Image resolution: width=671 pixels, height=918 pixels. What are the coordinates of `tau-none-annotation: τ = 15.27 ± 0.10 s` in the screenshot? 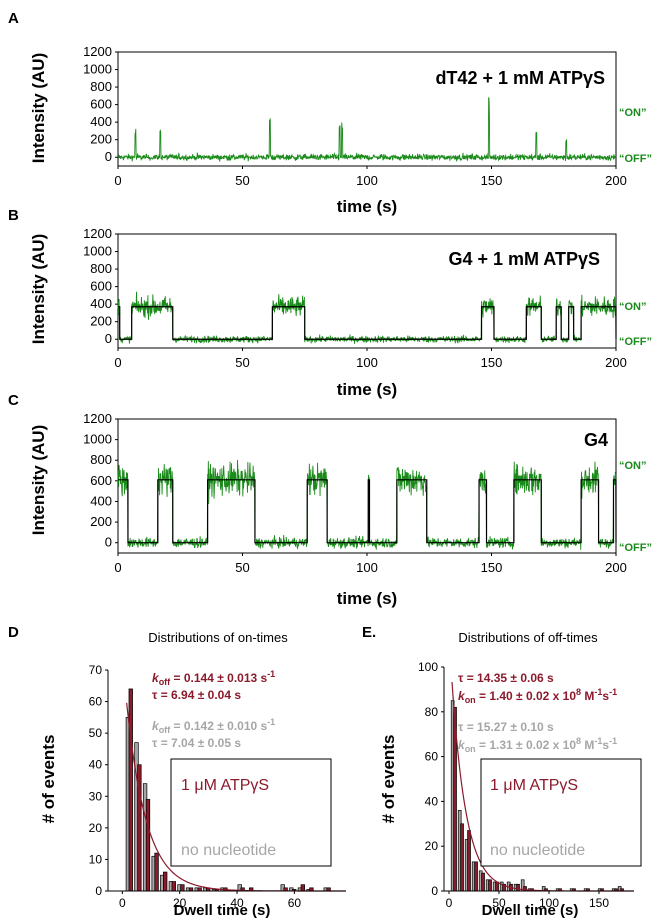 It's located at (506, 727).